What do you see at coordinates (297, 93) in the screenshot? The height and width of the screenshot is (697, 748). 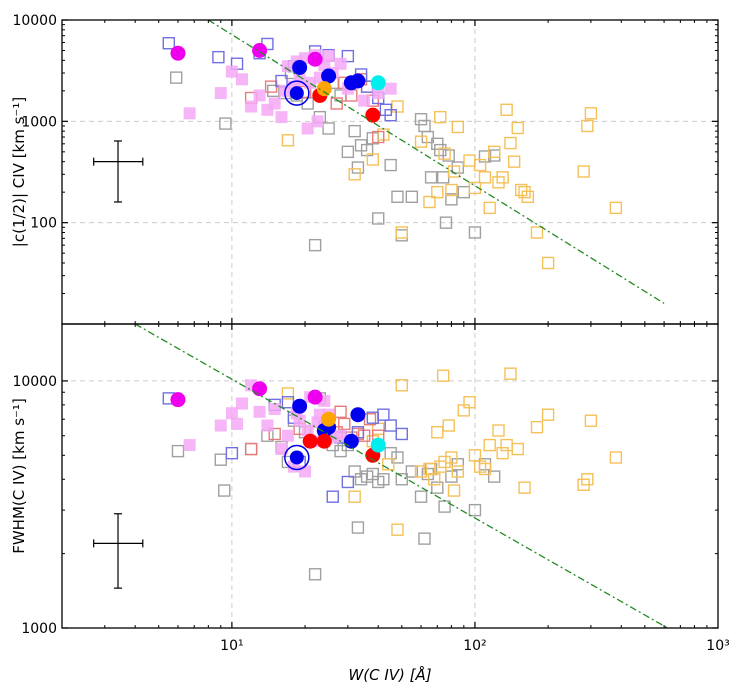 I see `data-point-ring` at bounding box center [297, 93].